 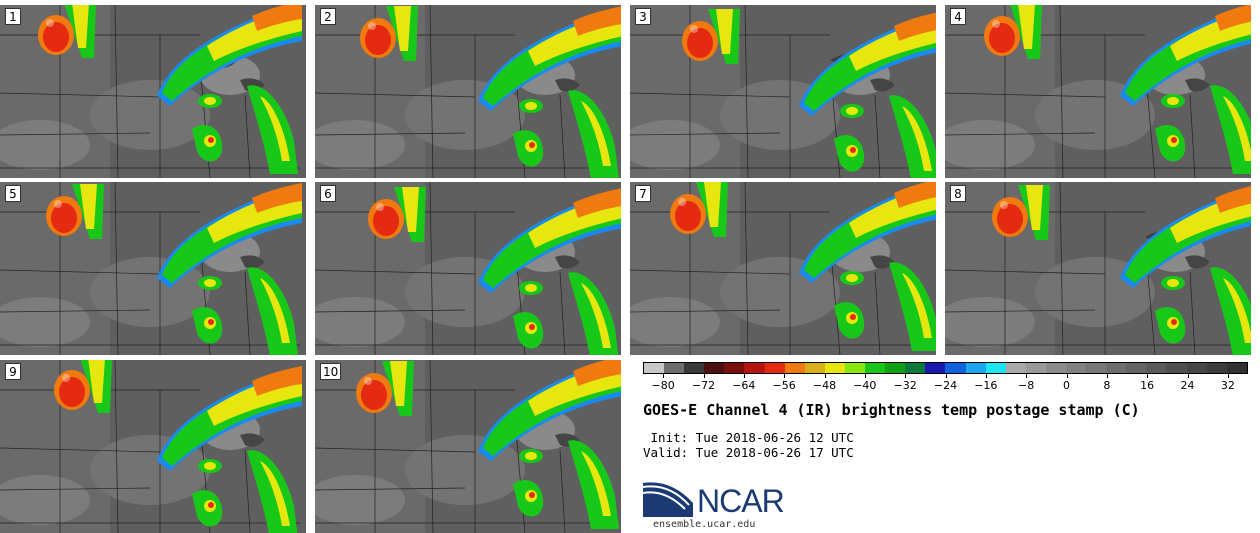 I want to click on colorbar-tick-label: −8, so click(x=1026, y=385).